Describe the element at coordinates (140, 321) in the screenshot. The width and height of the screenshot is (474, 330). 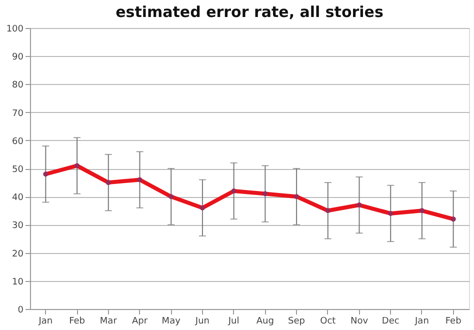
I see `x-tick-label: Apr` at that location.